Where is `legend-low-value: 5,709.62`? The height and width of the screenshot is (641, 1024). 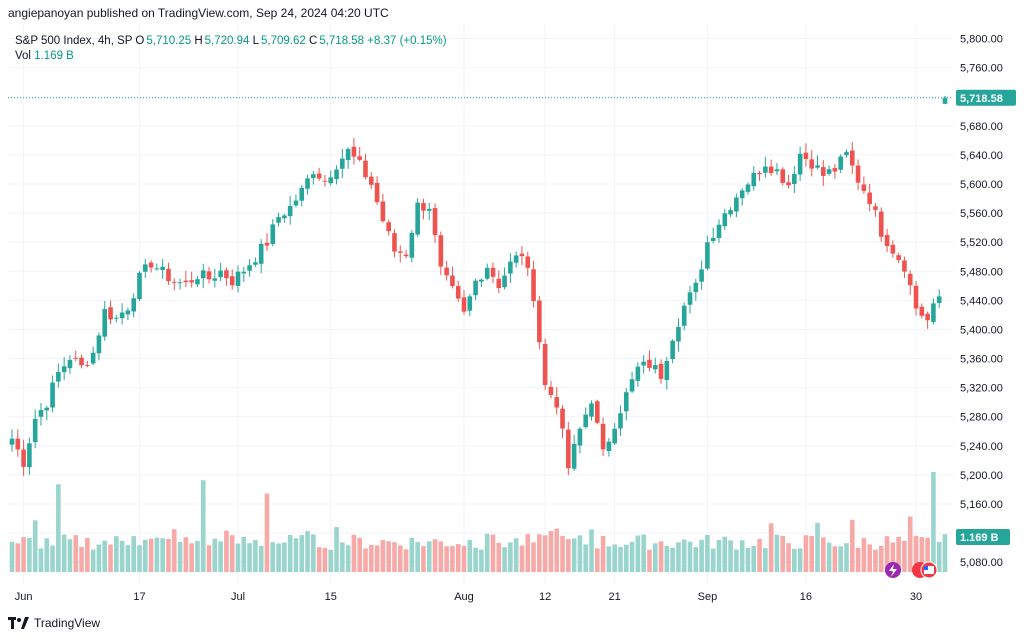 legend-low-value: 5,709.62 is located at coordinates (283, 41).